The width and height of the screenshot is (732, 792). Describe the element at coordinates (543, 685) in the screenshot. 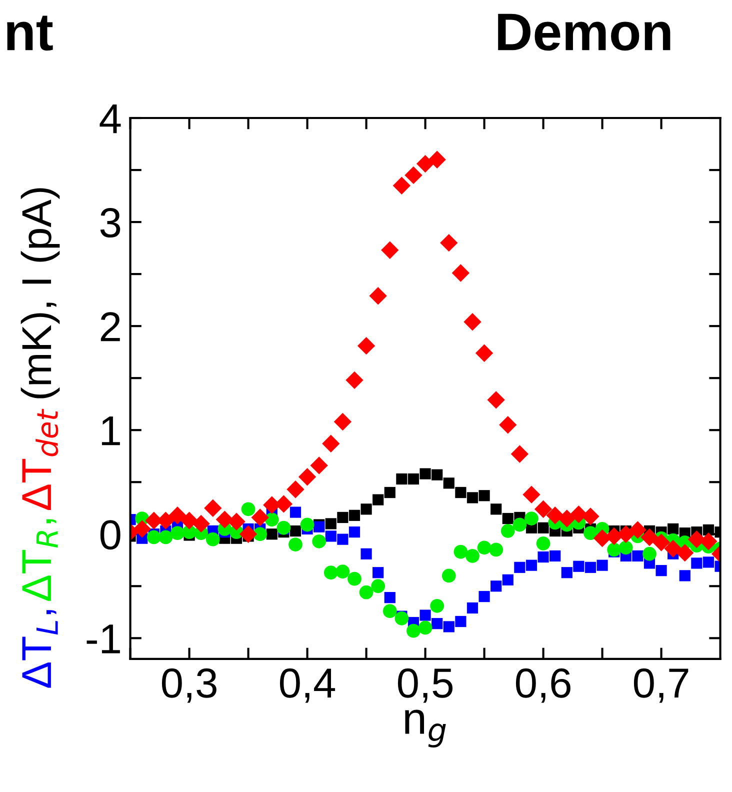

I see `x-tick-label: 0,6` at that location.